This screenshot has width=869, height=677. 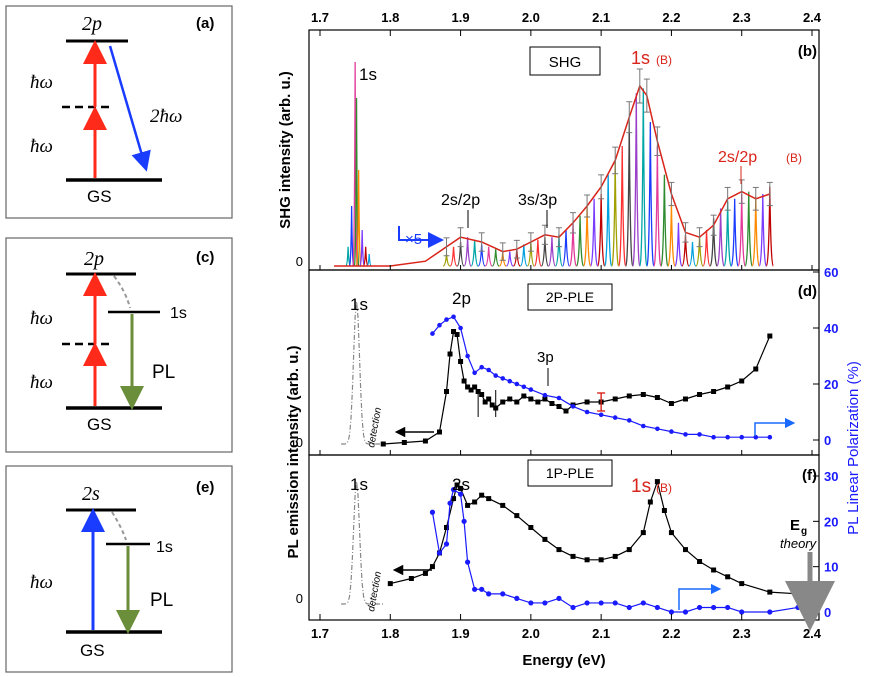 What do you see at coordinates (565, 62) in the screenshot?
I see `legend-shg-text: SHG` at bounding box center [565, 62].